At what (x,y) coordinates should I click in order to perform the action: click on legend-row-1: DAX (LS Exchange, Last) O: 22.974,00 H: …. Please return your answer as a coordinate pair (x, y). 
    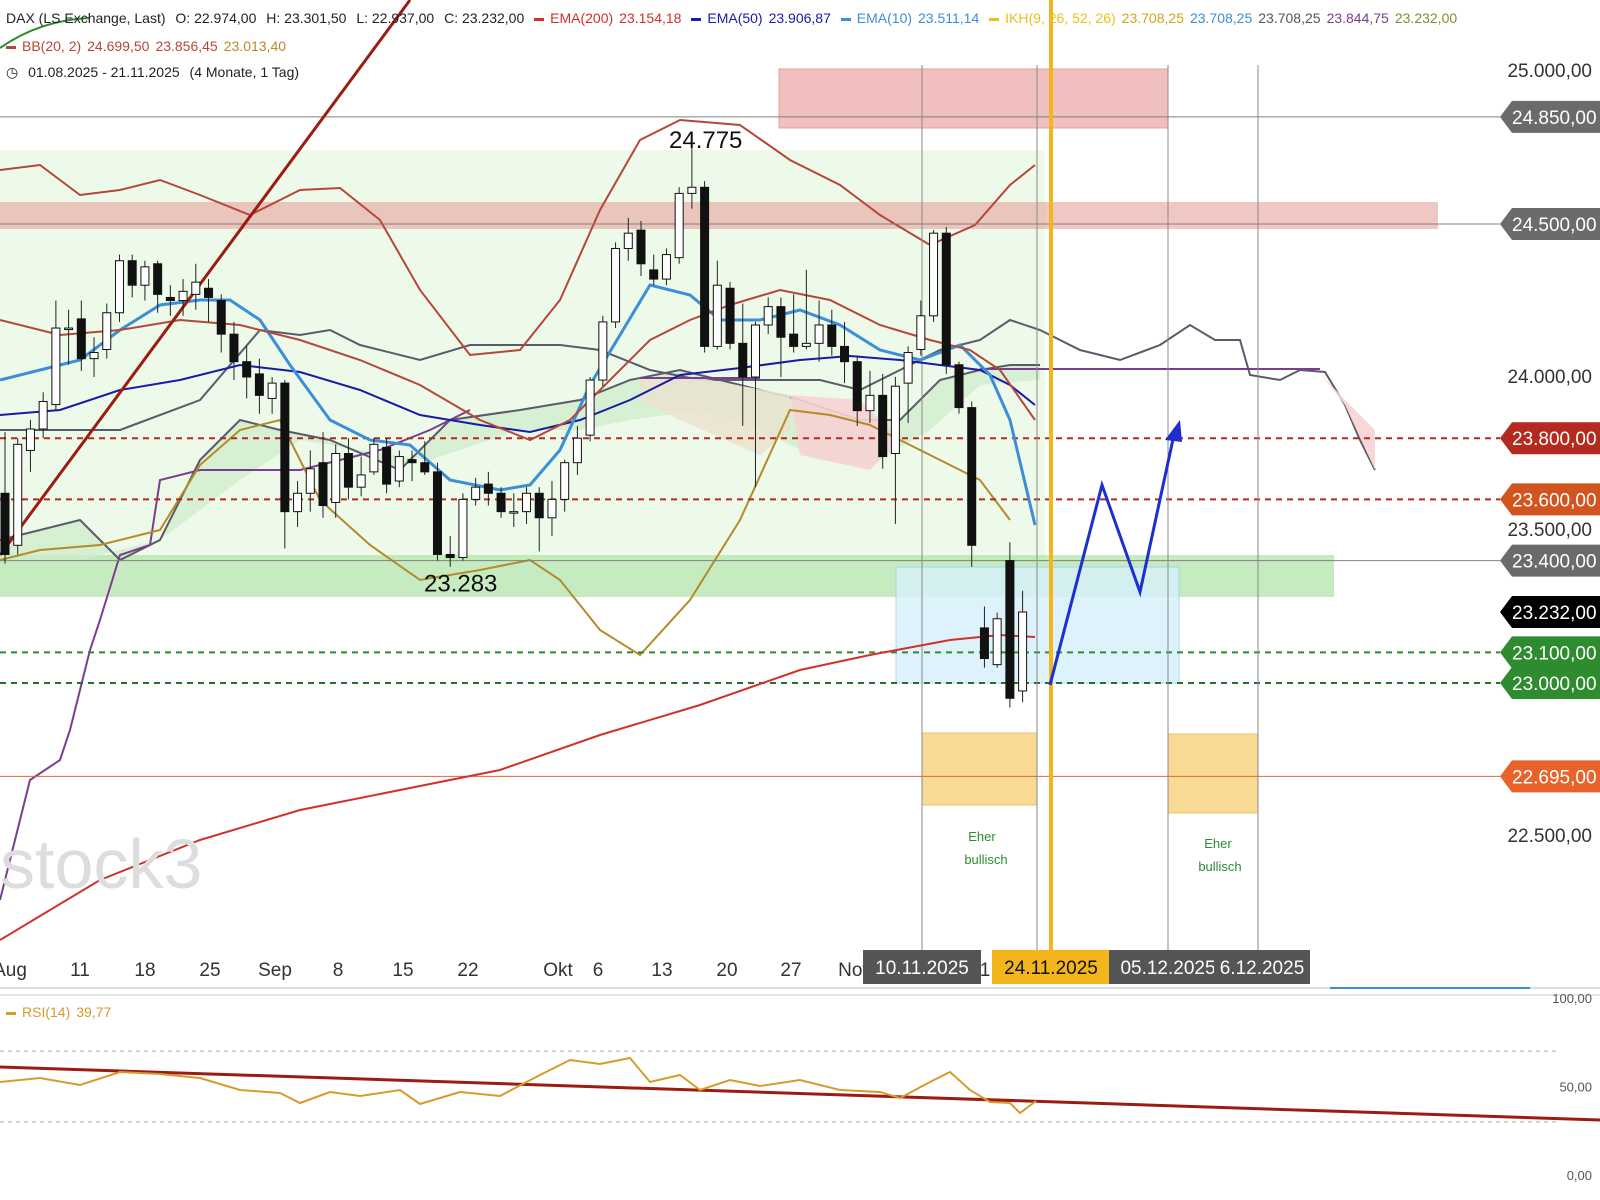
    Looking at the image, I should click on (734, 18).